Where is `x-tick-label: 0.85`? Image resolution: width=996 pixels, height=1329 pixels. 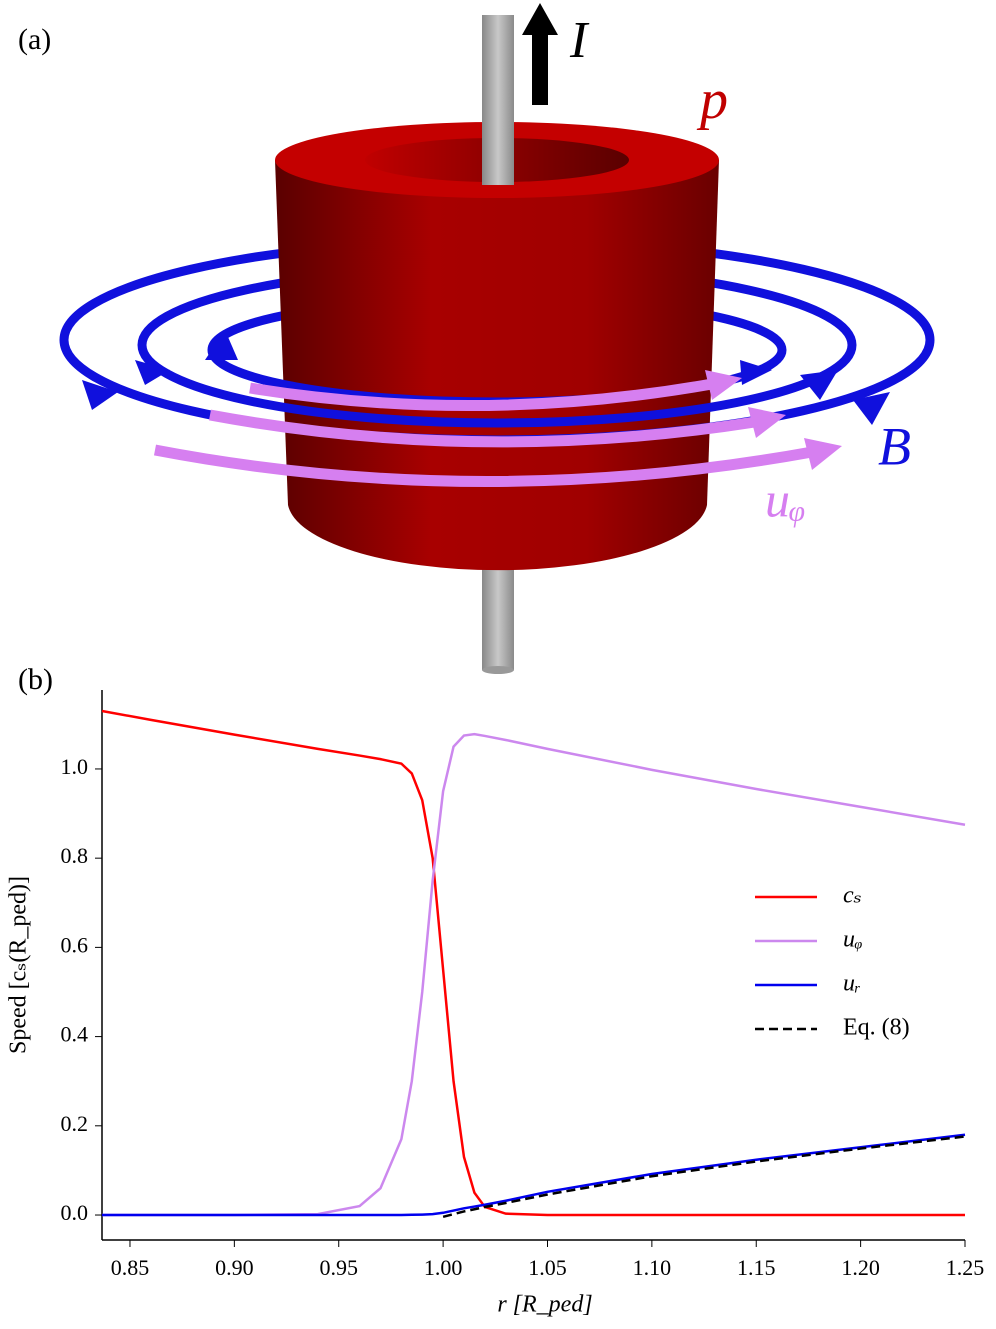
x-tick-label: 0.85 is located at coordinates (130, 1267).